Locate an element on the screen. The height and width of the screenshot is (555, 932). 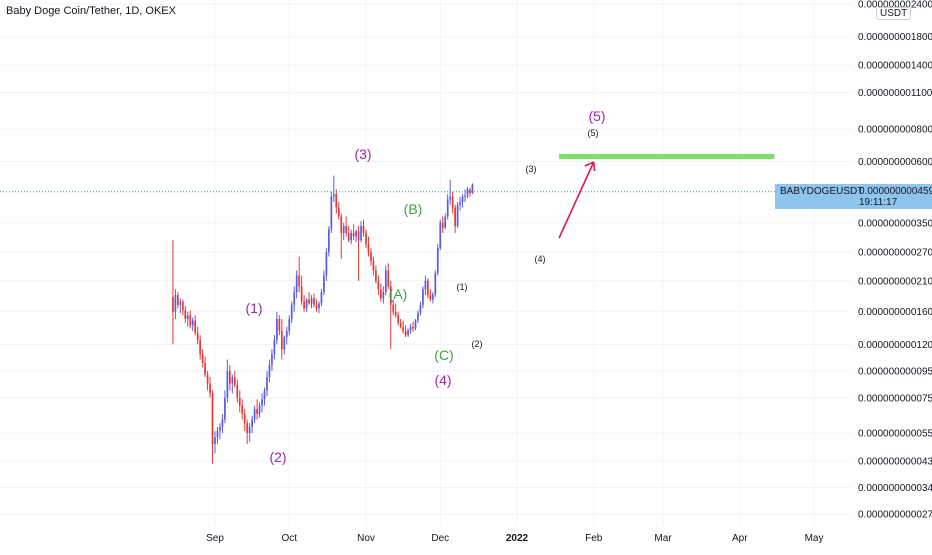
x-axis: Sep Oct Nov Dec 2022 Feb Mar Apr May is located at coordinates (514, 538).